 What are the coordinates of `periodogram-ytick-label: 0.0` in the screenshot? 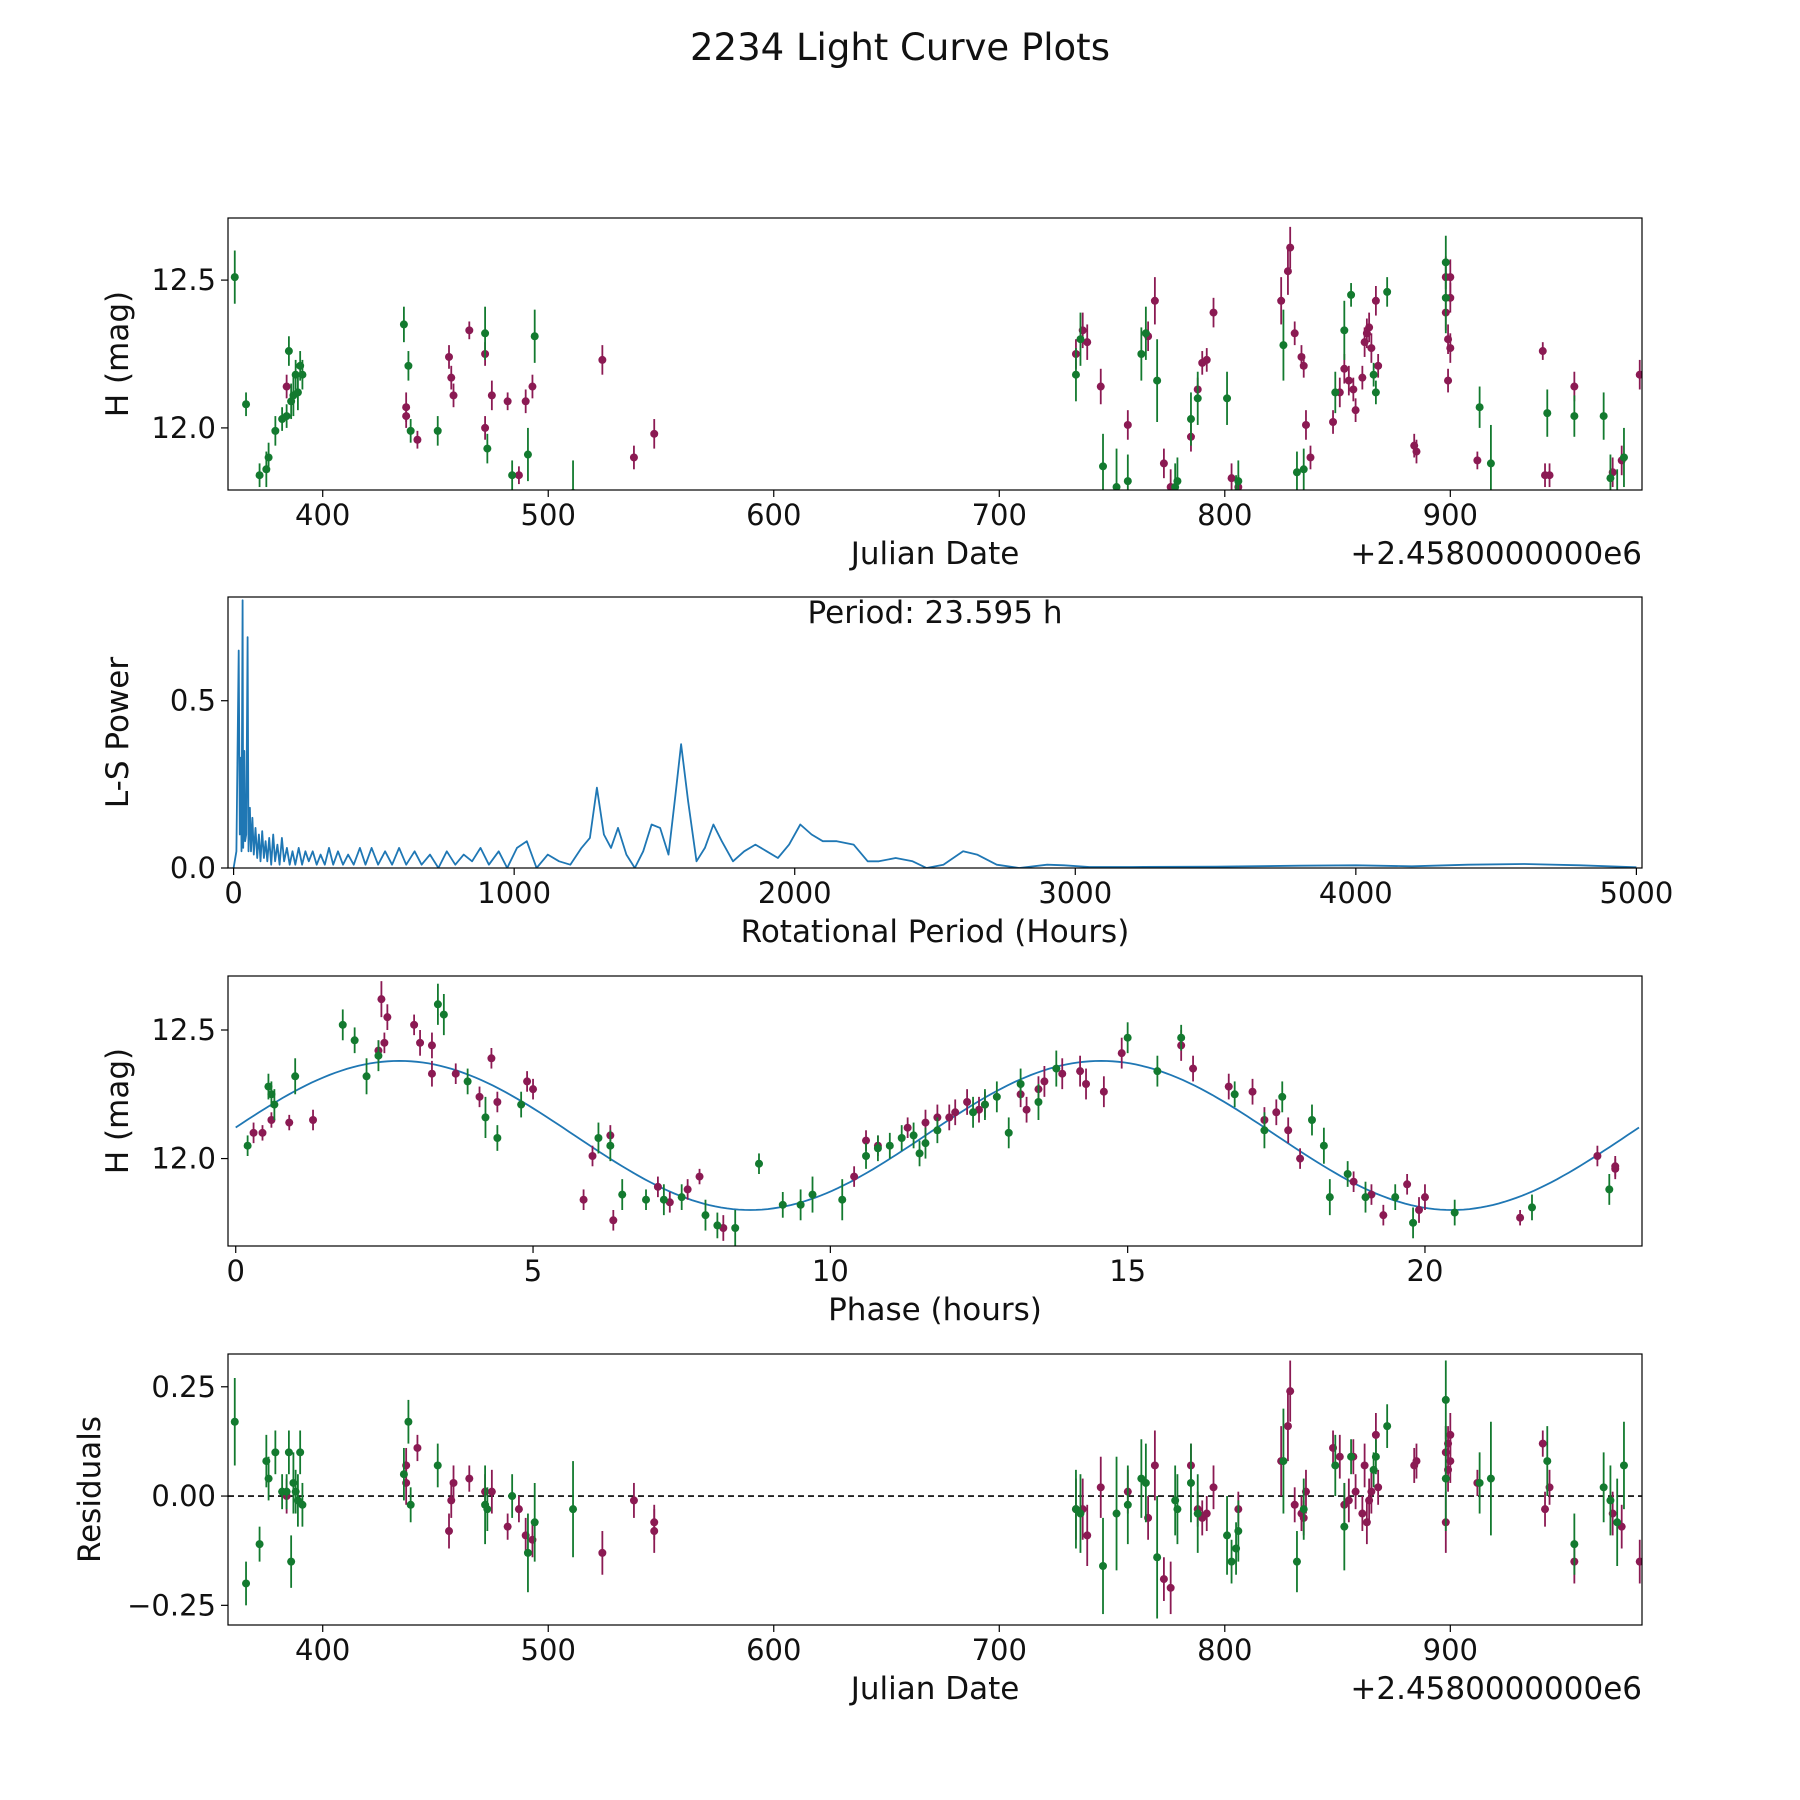 It's located at (193, 868).